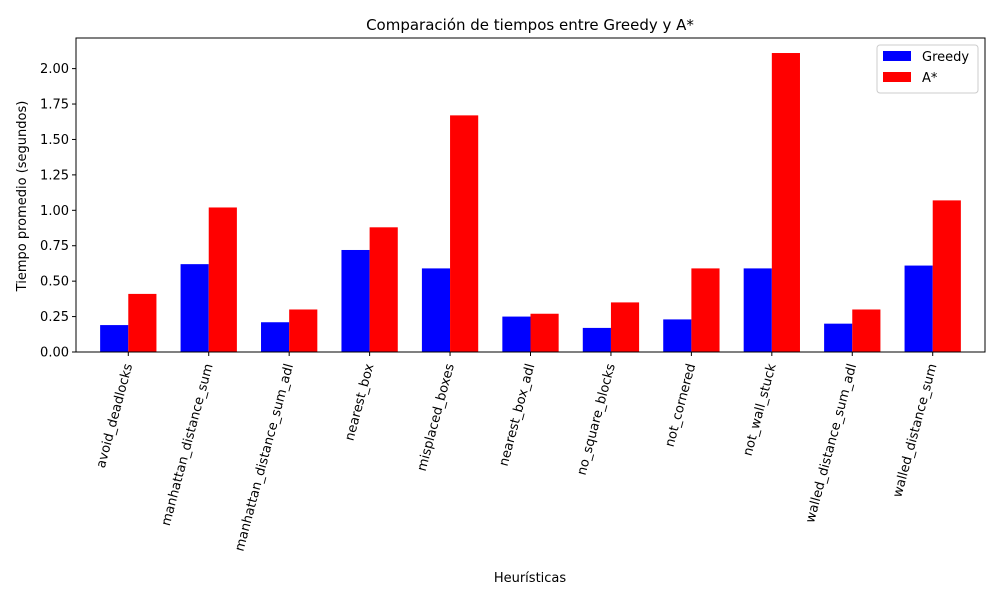 The height and width of the screenshot is (604, 1000). Describe the element at coordinates (915, 430) in the screenshot. I see `x-tick-label: walled_distance_sum` at that location.